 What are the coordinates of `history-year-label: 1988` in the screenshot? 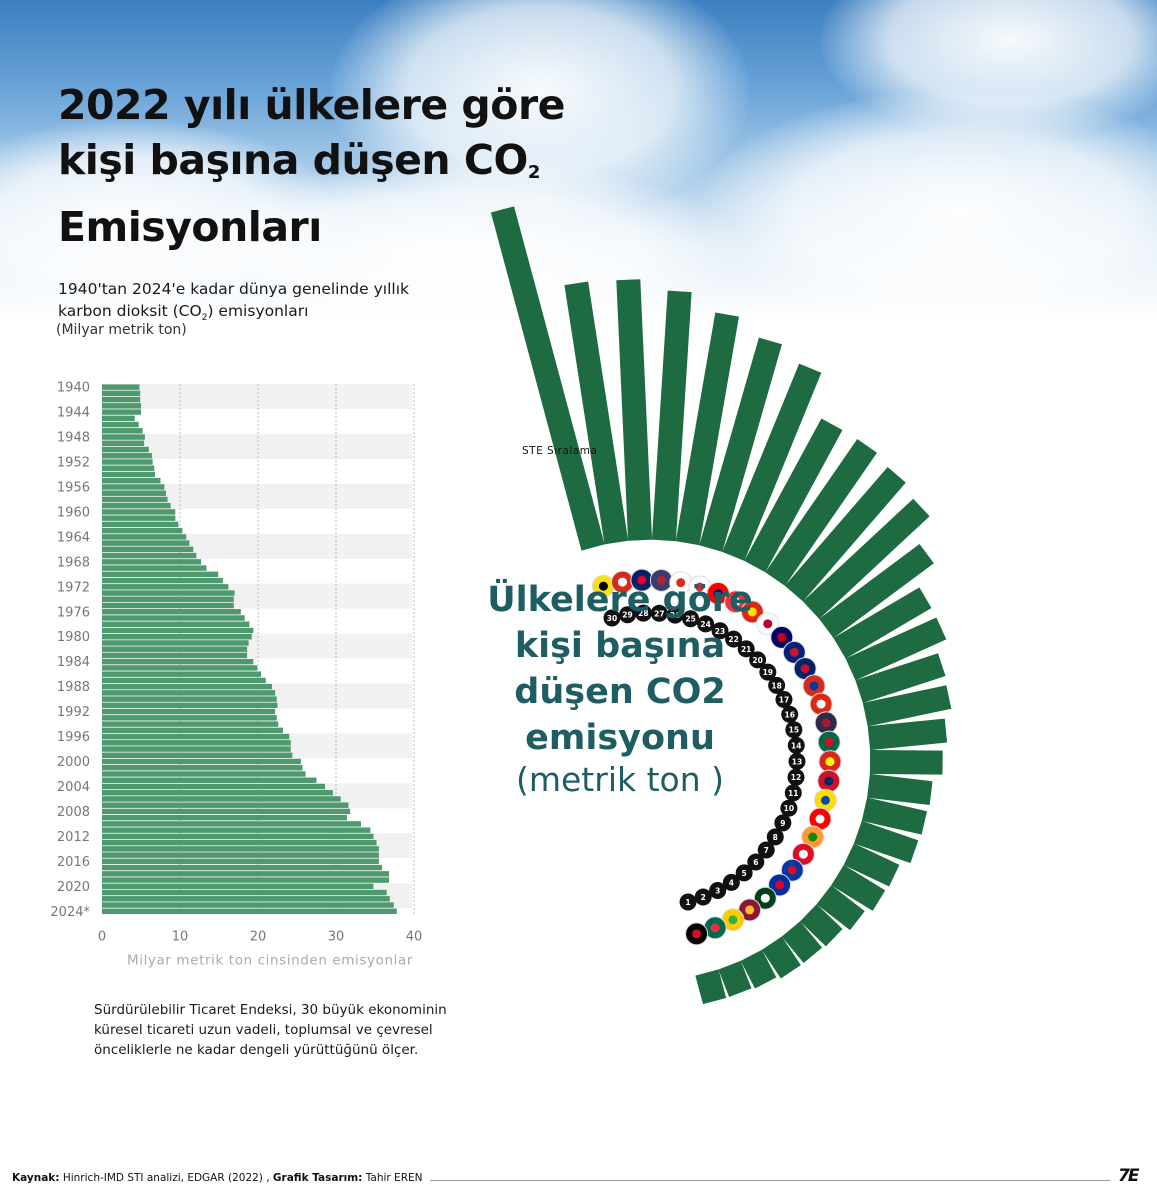 It's located at (73, 687).